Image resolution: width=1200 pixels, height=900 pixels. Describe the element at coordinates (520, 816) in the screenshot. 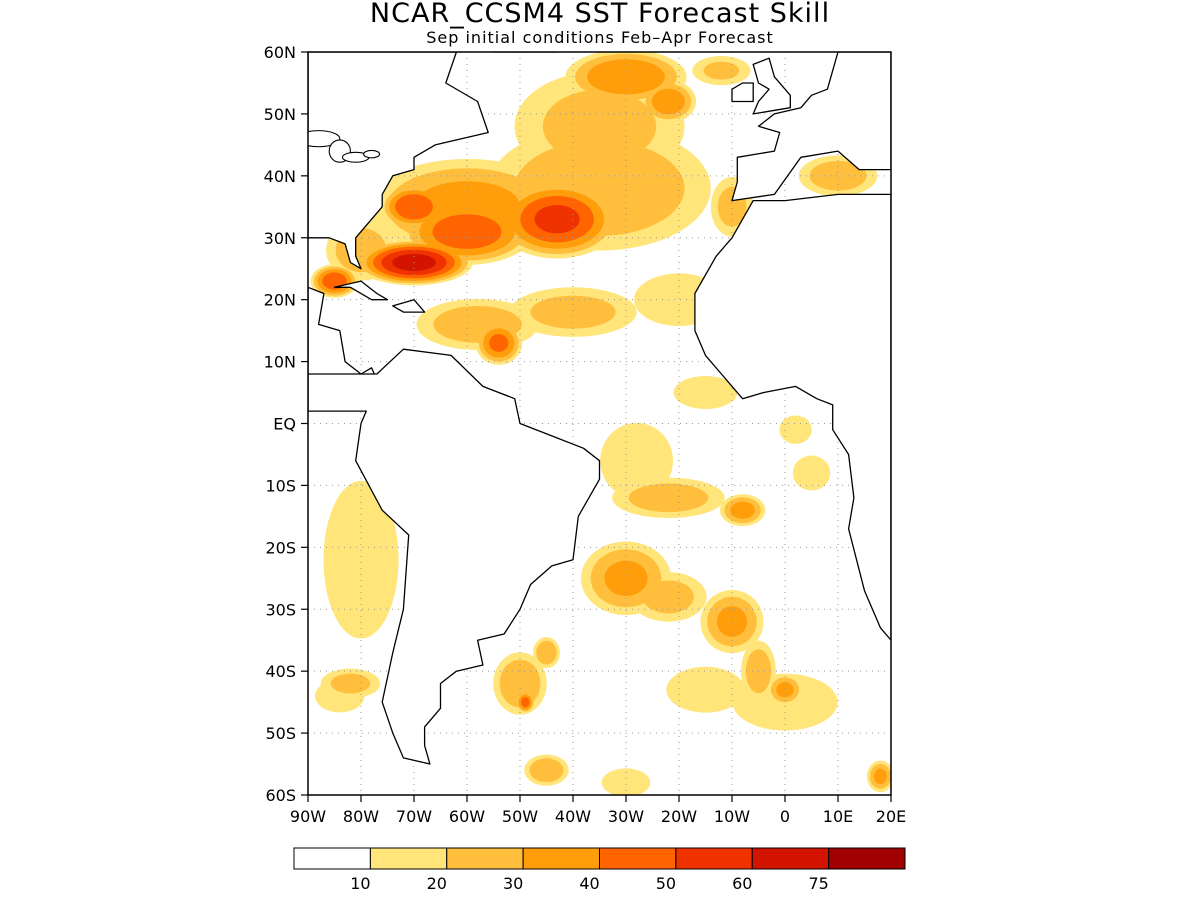

I see `lon-tick-label: 50W` at that location.